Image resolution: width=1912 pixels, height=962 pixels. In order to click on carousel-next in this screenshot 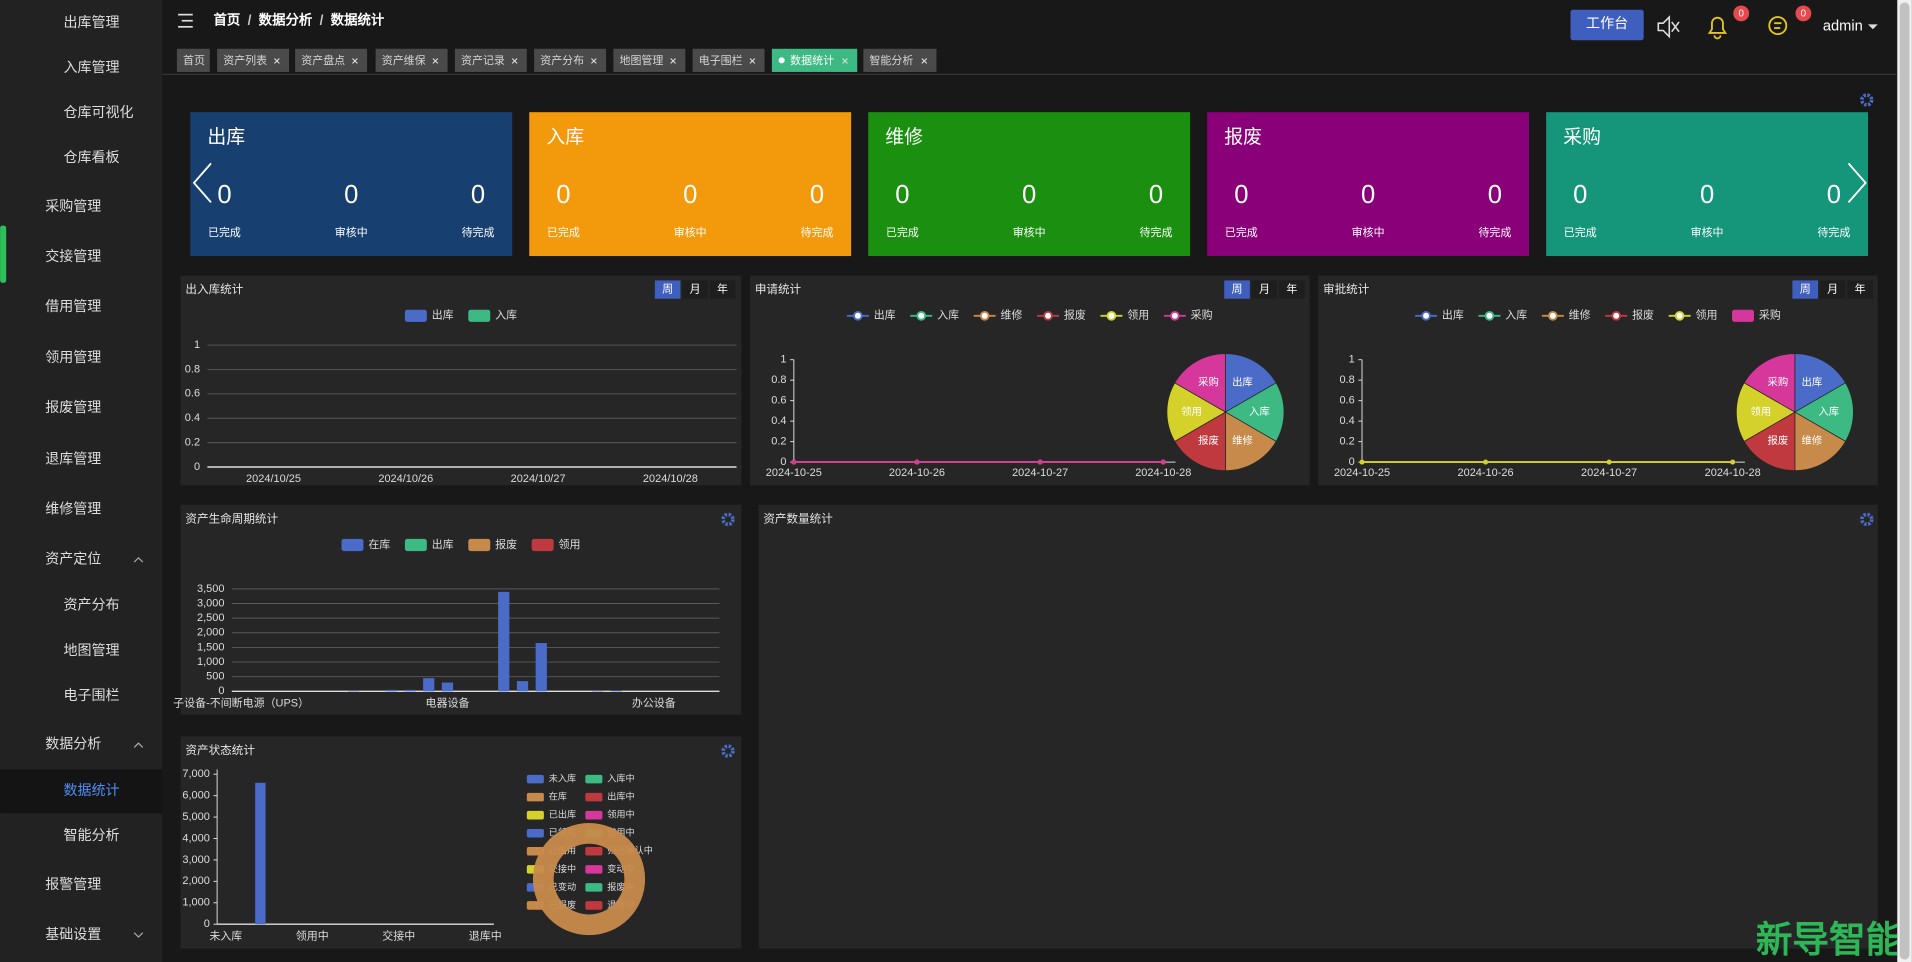, I will do `click(1857, 183)`.